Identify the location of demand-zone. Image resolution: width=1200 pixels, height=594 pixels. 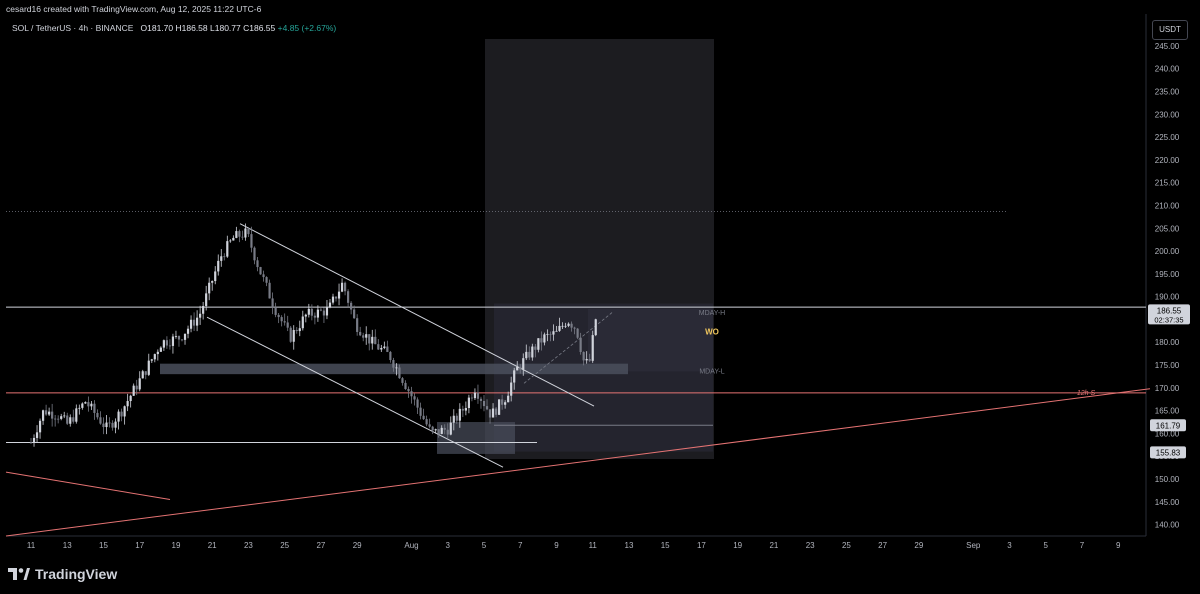
(394, 369).